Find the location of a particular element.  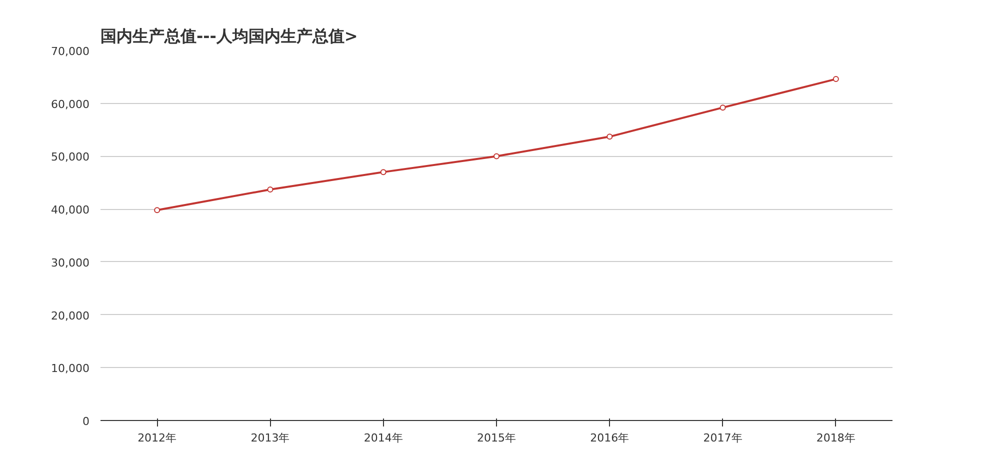

x-tick-label: 2018年 is located at coordinates (836, 438).